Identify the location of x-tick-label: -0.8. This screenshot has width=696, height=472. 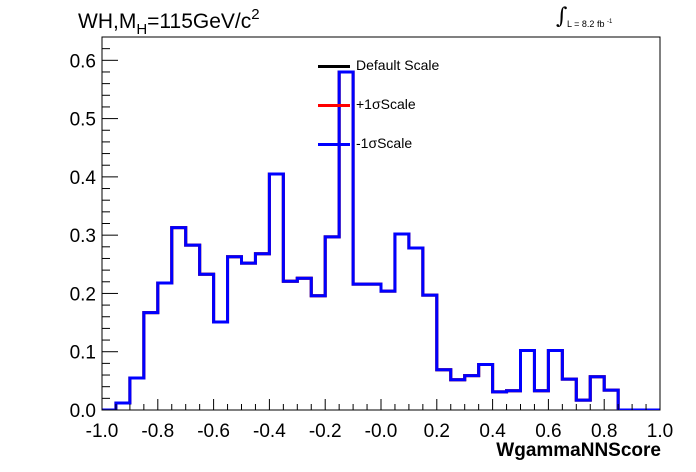
(157, 431).